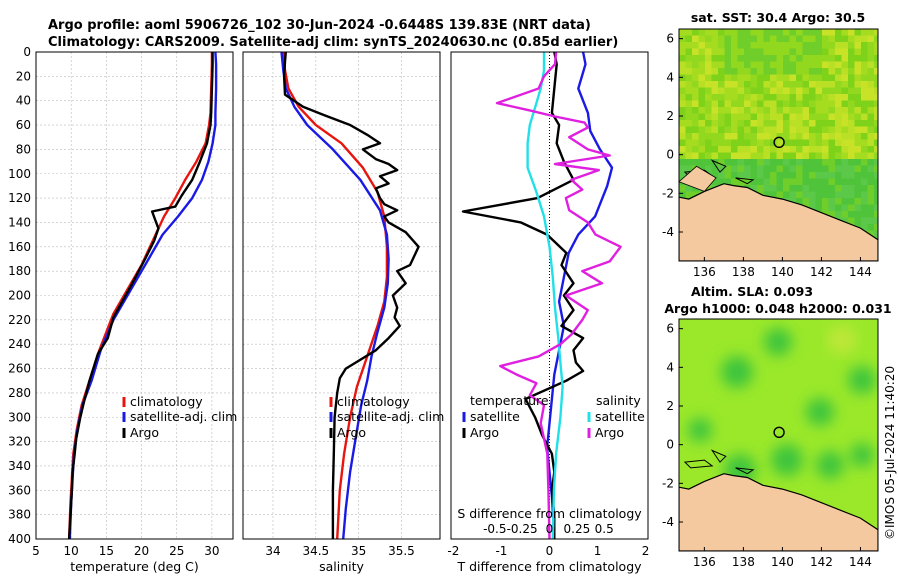  What do you see at coordinates (401, 551) in the screenshot?
I see `sal-xtick-label: 35.5` at bounding box center [401, 551].